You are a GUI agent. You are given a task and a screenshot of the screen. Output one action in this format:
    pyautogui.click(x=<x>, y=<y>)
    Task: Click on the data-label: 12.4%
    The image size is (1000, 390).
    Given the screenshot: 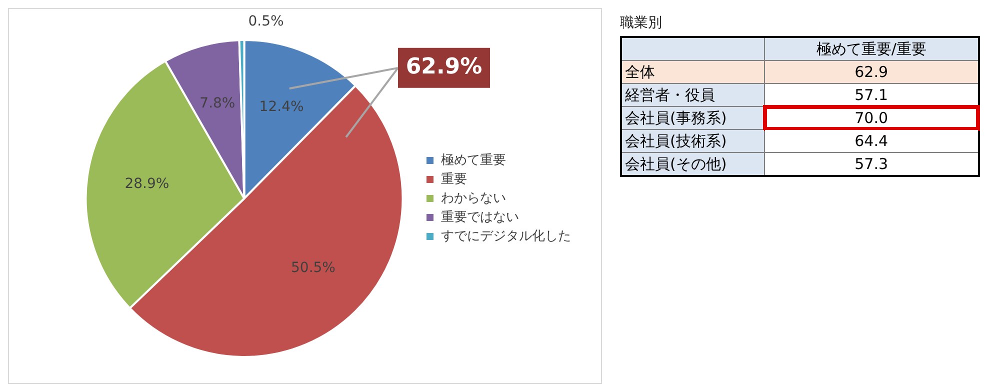 What is the action you would take?
    pyautogui.click(x=281, y=107)
    